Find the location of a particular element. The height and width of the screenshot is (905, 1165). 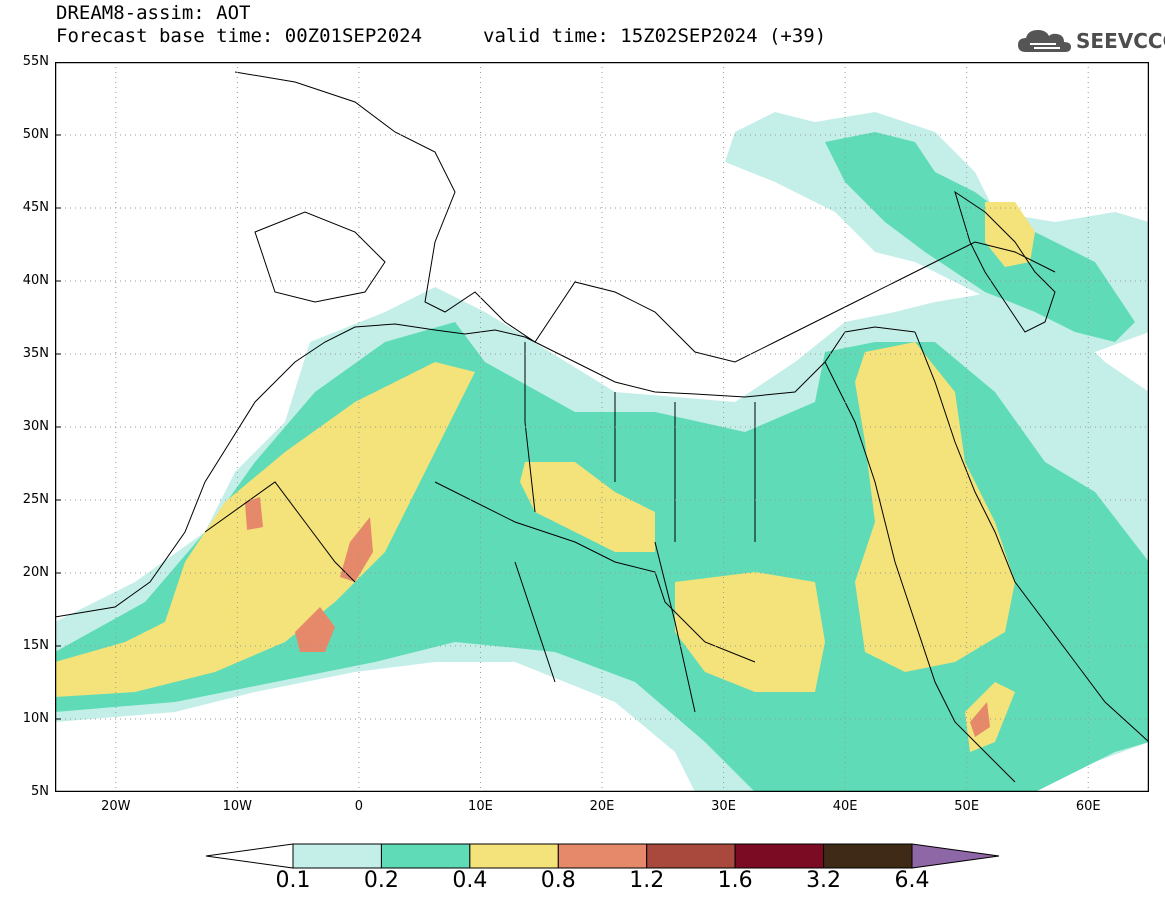

colorbar-label: 3.2 is located at coordinates (824, 880).